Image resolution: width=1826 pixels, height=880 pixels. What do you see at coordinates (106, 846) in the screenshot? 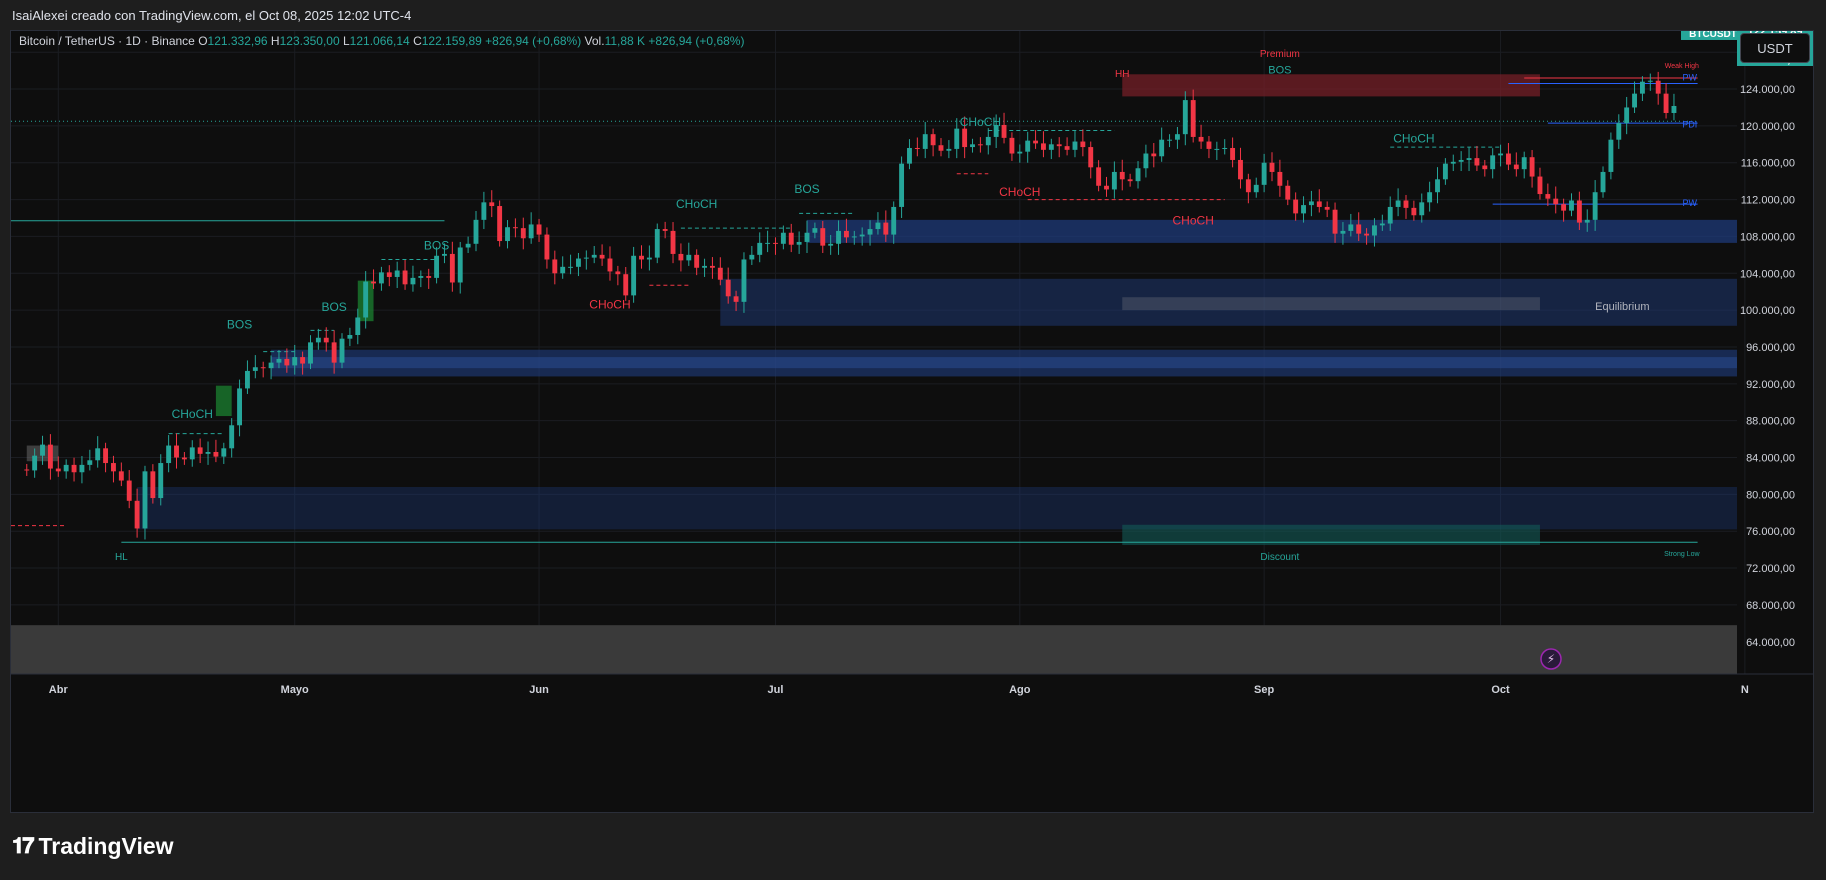
I see `tradingview-wordmark: TradingView` at bounding box center [106, 846].